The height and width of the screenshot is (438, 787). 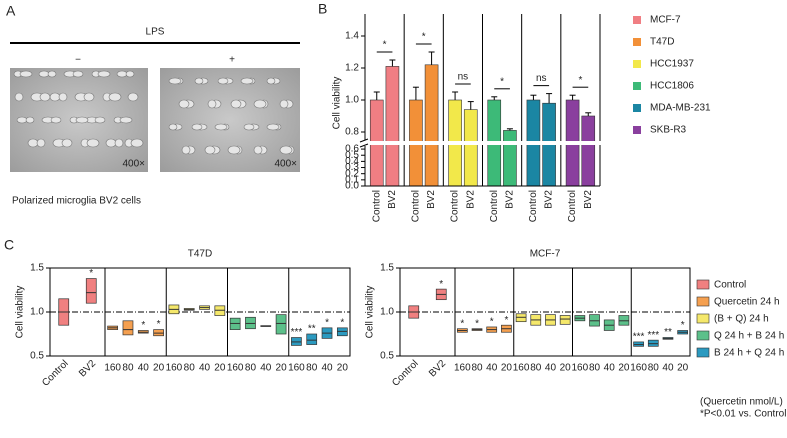 What do you see at coordinates (352, 186) in the screenshot?
I see `y-tick-label: 0.0` at bounding box center [352, 186].